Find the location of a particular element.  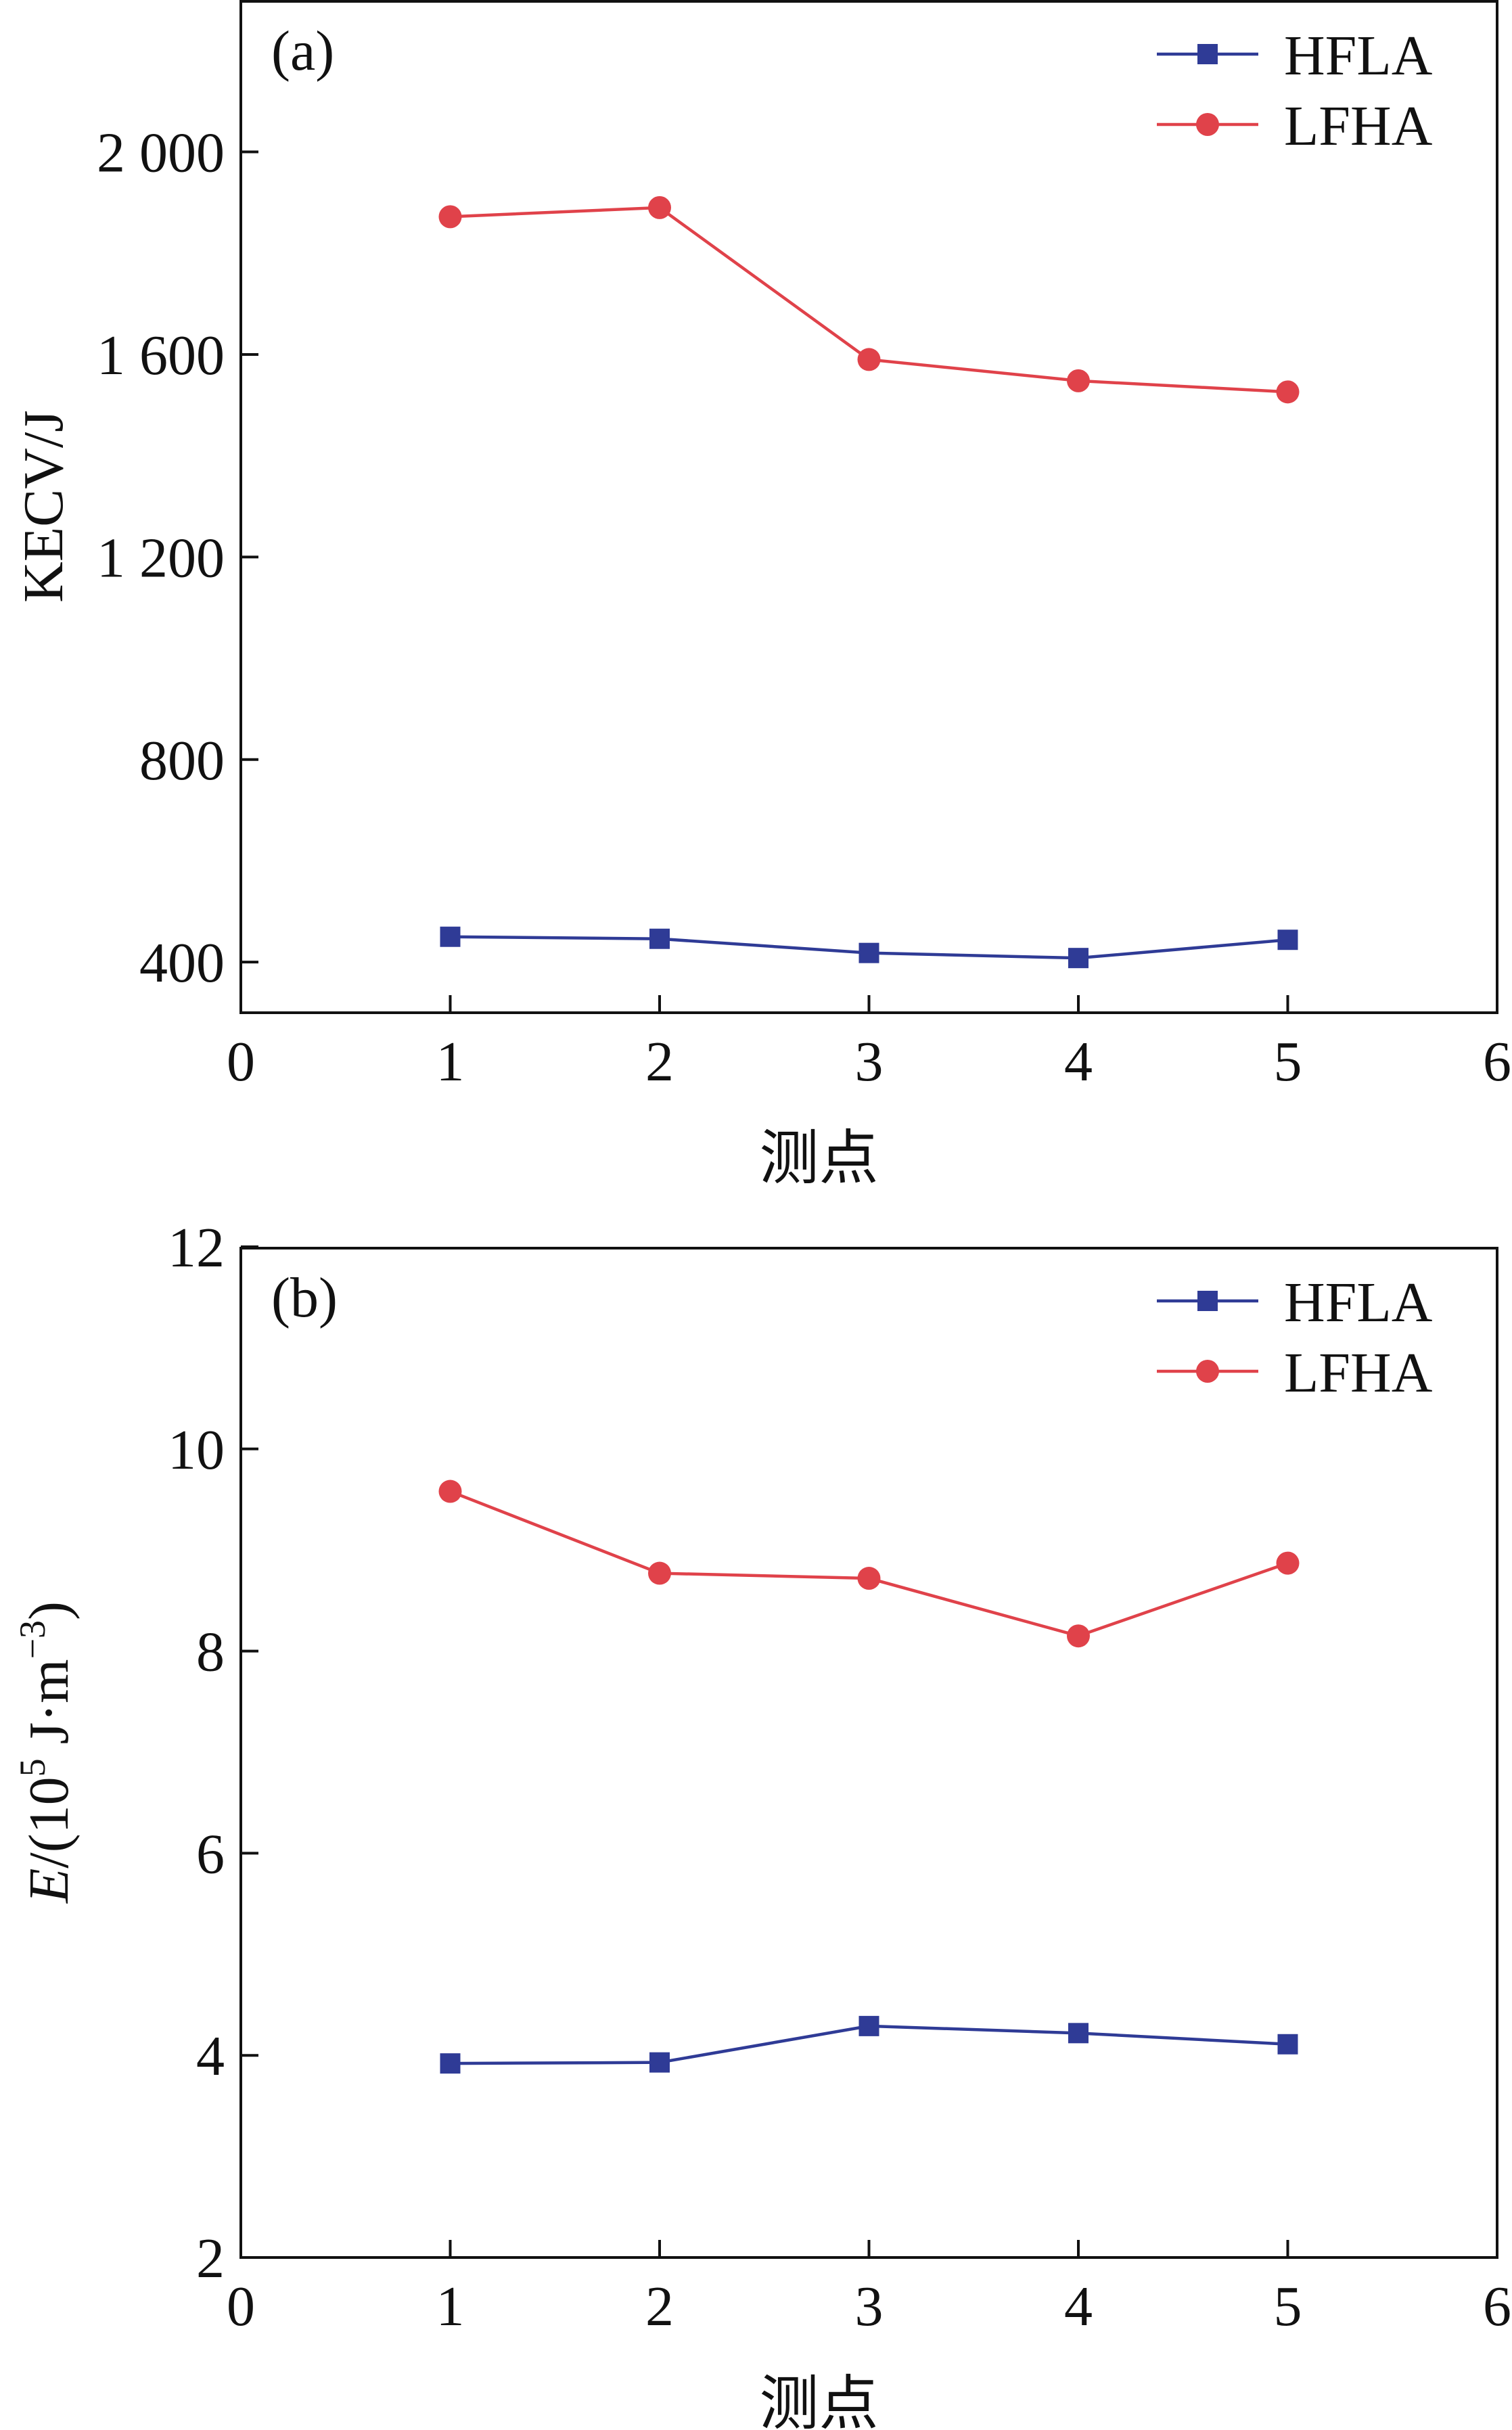

y-tick-label: 10 is located at coordinates (196, 1451).